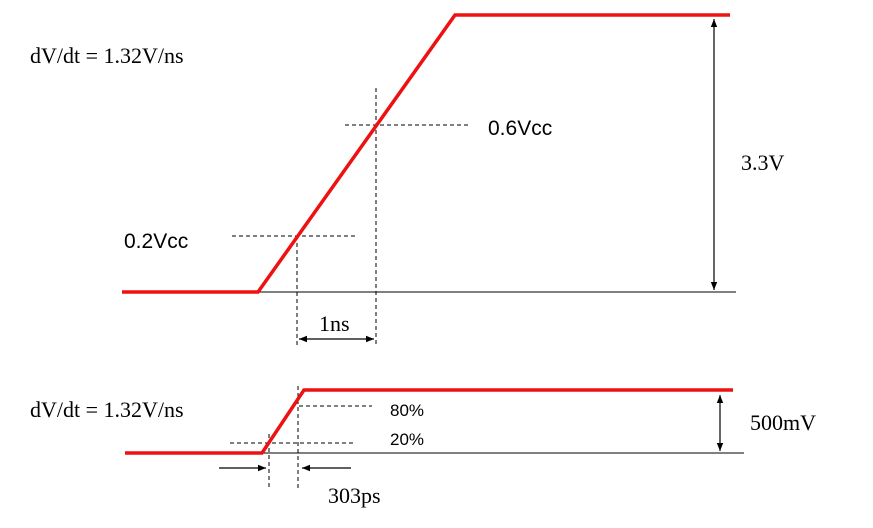  Describe the element at coordinates (407, 439) in the screenshot. I see `bottom-lower-threshold-label: 20%` at that location.